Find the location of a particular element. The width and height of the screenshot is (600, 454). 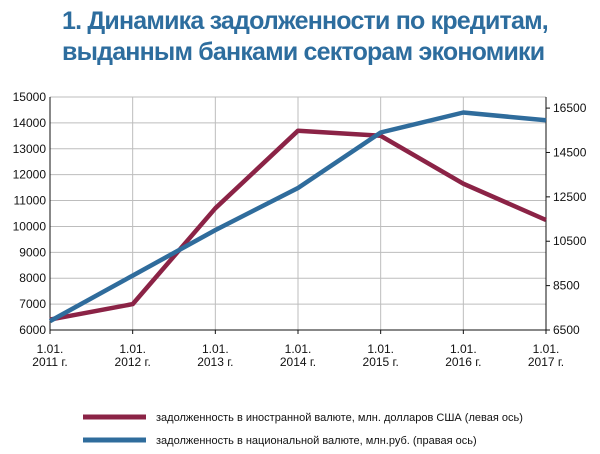

right-axis-tick-label: 14500 is located at coordinates (570, 152).